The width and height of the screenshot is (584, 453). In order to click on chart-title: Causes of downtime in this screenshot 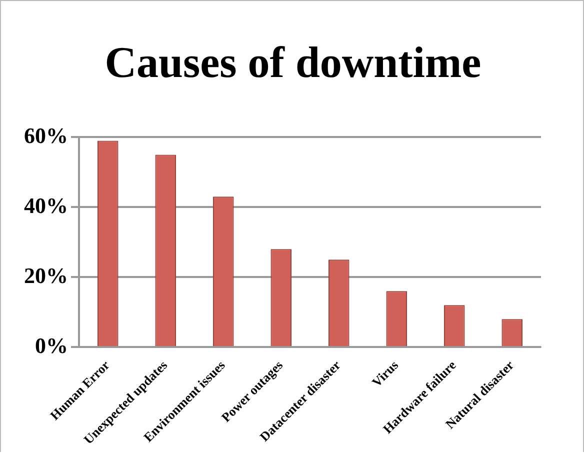, I will do `click(293, 62)`.